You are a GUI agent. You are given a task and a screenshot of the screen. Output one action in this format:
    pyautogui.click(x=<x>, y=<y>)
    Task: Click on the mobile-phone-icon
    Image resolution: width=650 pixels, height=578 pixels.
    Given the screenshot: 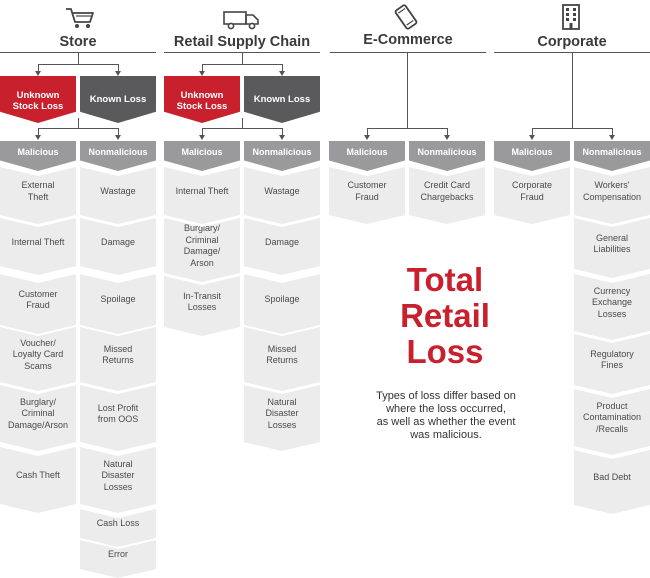 What is the action you would take?
    pyautogui.click(x=406, y=17)
    